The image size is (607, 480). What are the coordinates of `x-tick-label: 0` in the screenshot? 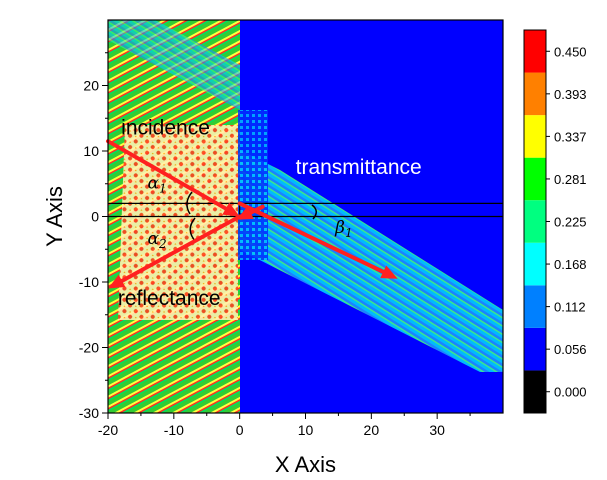 It's located at (240, 430).